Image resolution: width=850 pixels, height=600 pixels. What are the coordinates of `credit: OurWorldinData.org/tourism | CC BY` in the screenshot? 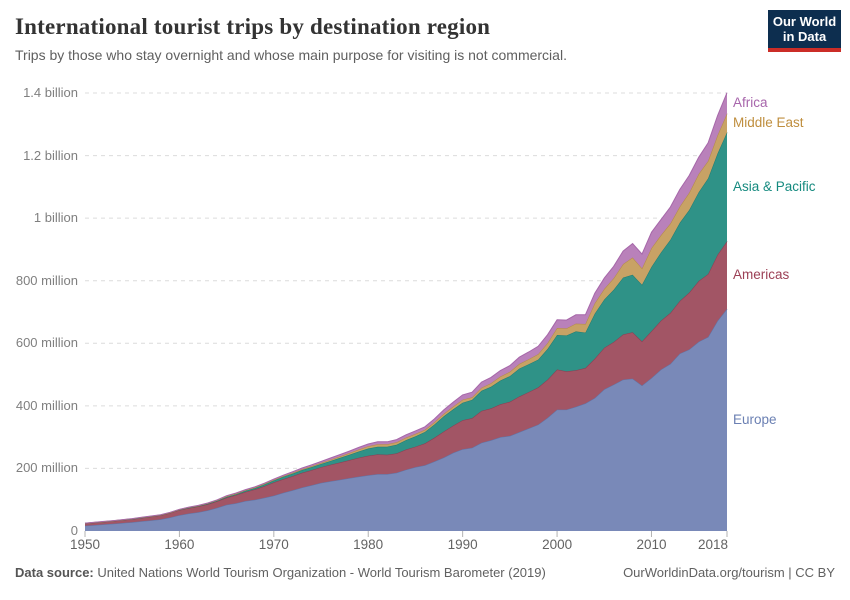 It's located at (729, 572).